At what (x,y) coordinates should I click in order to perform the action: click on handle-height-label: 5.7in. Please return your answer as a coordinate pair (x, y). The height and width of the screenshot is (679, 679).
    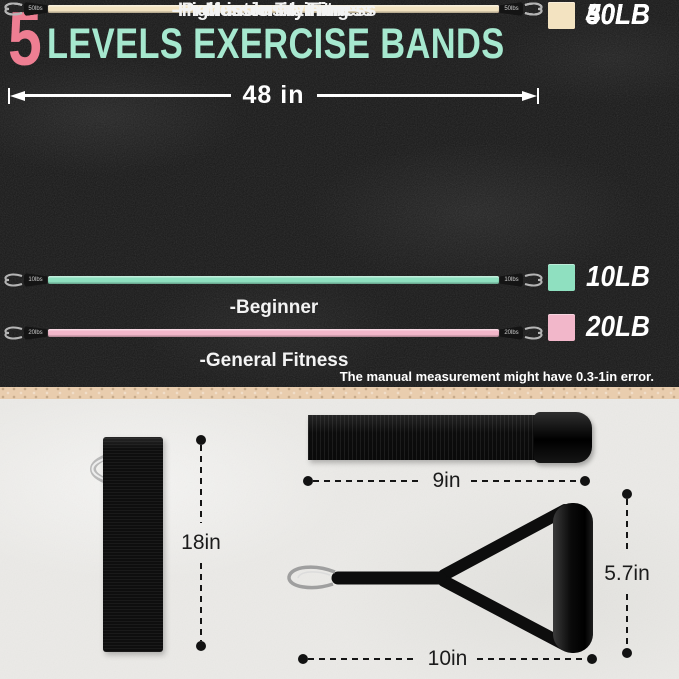
    Looking at the image, I should click on (627, 573).